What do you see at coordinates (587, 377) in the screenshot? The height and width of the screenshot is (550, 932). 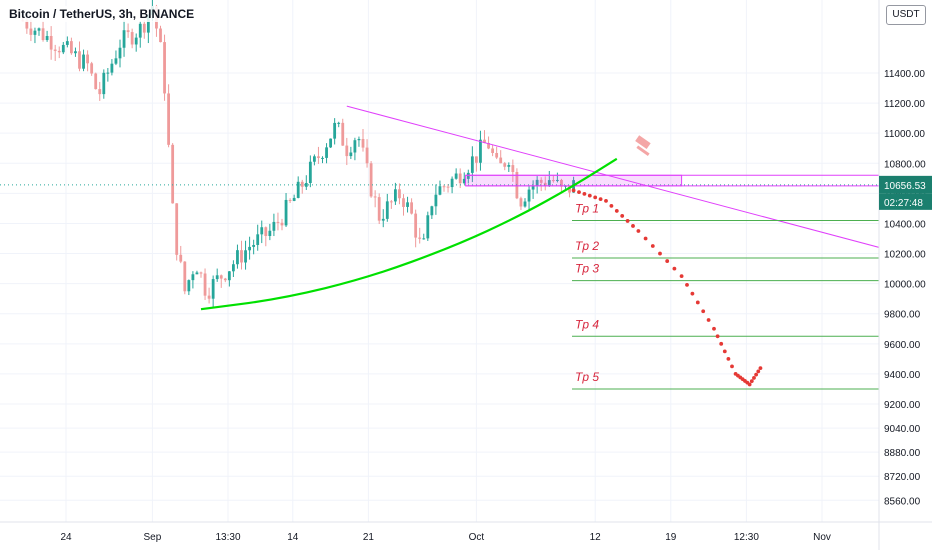 I see `target-label: Tp 5` at bounding box center [587, 377].